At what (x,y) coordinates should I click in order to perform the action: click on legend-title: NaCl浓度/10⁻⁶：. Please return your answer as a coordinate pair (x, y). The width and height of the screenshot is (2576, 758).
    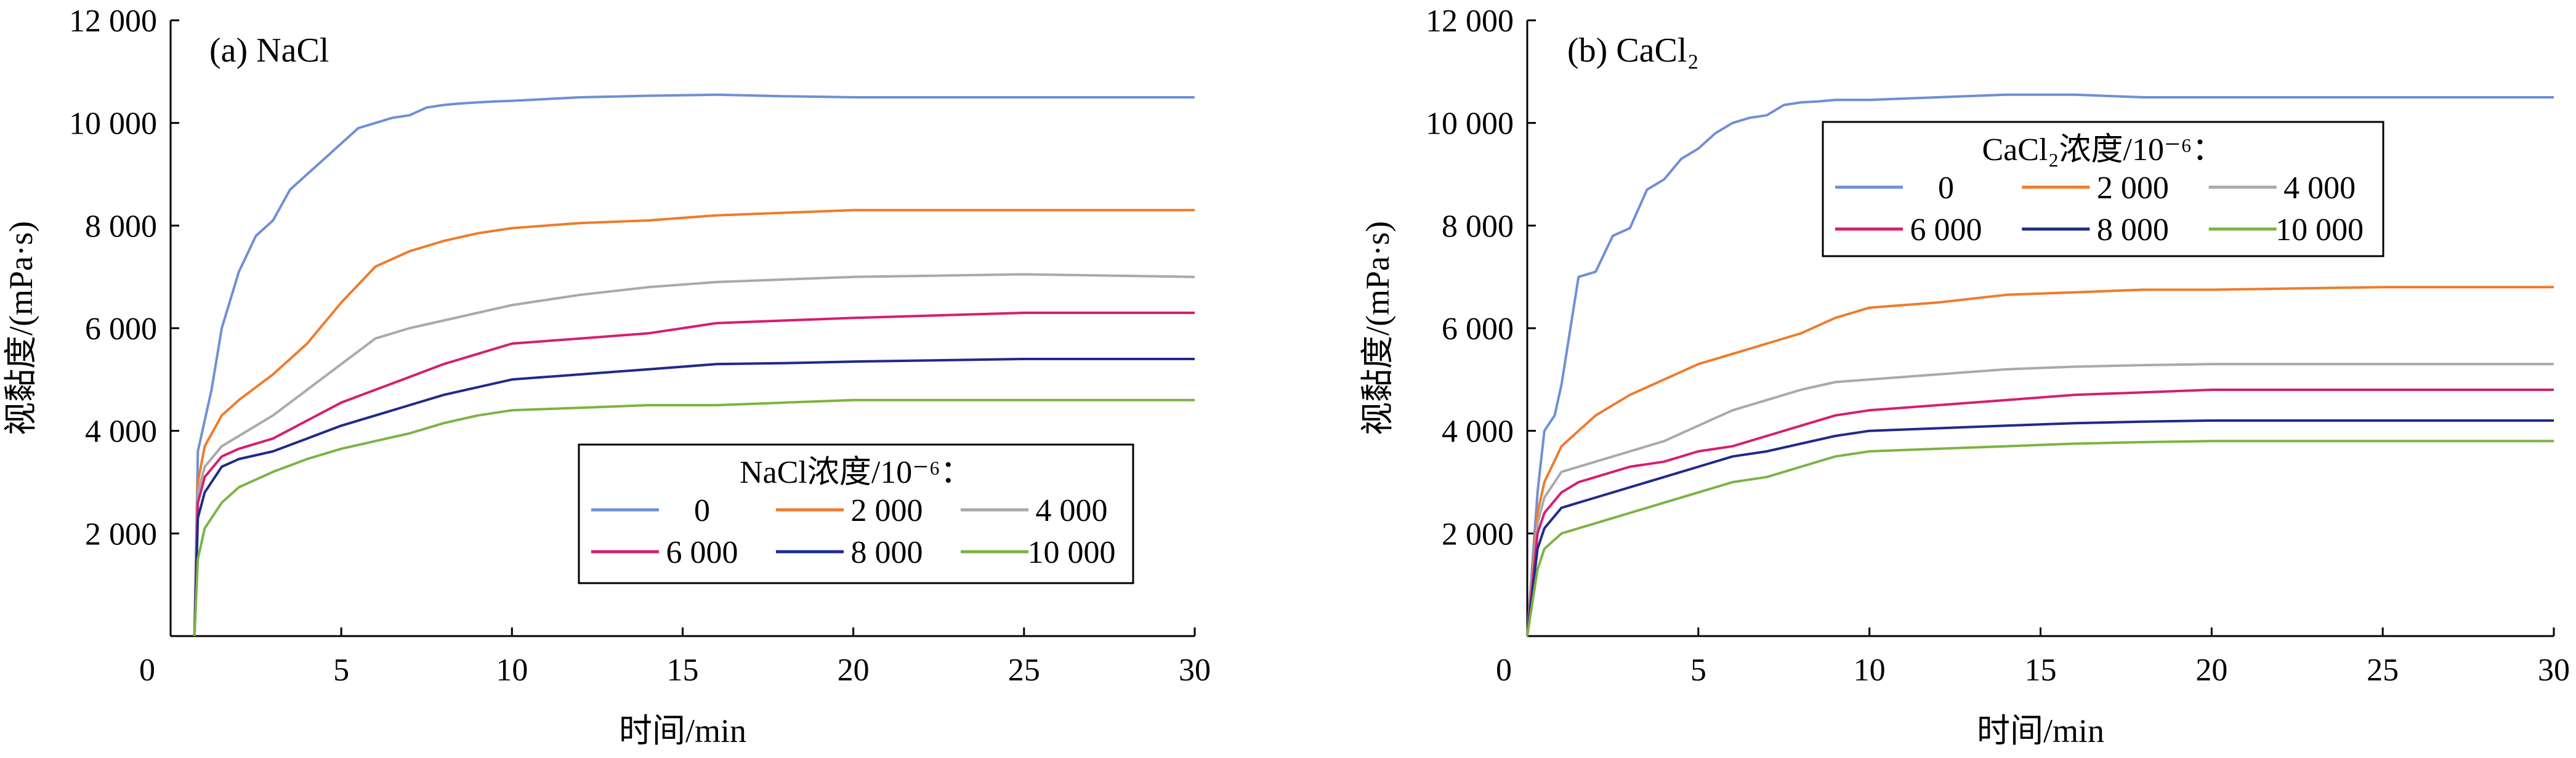
    Looking at the image, I should click on (856, 473).